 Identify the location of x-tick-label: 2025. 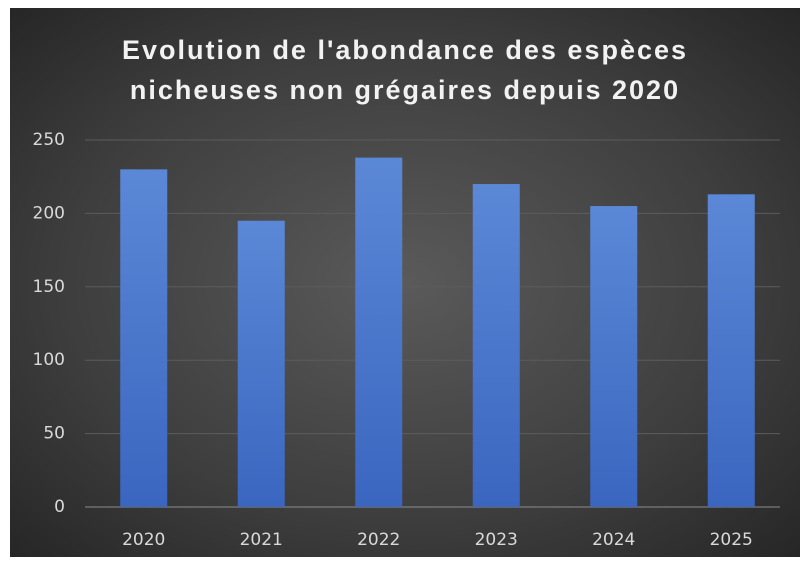
(731, 540).